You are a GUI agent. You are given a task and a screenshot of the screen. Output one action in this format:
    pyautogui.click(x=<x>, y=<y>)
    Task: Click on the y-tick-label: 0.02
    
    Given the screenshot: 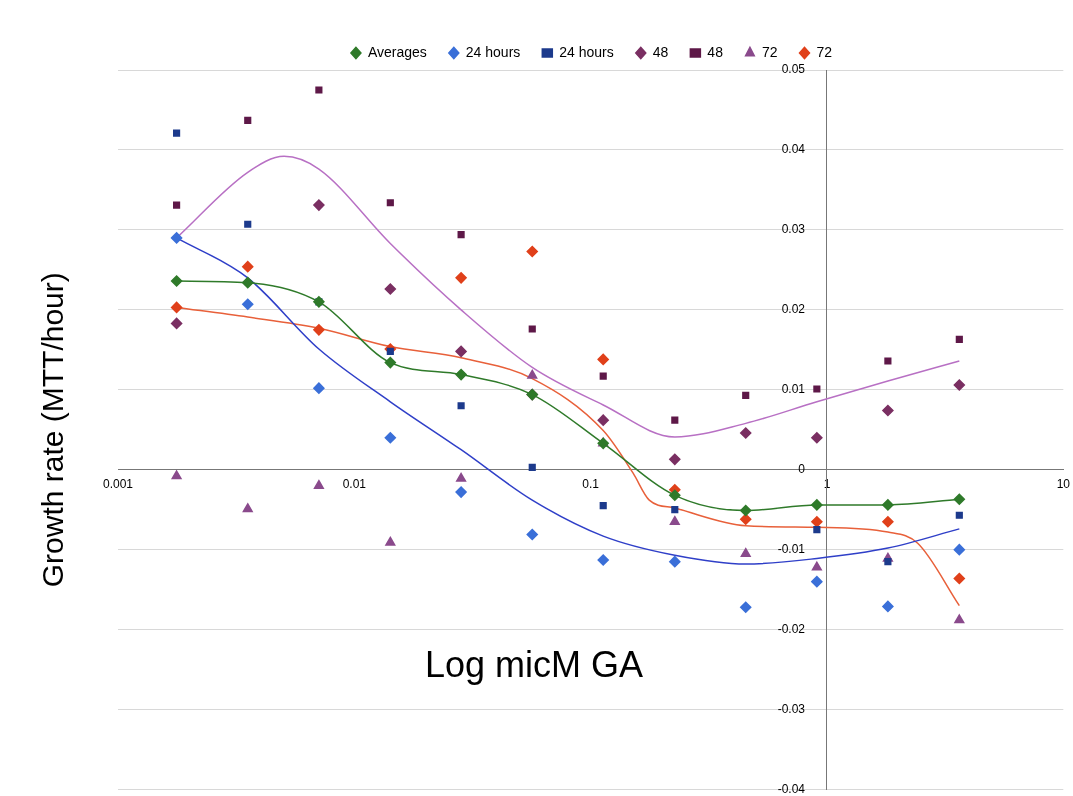 What is the action you would take?
    pyautogui.click(x=793, y=309)
    